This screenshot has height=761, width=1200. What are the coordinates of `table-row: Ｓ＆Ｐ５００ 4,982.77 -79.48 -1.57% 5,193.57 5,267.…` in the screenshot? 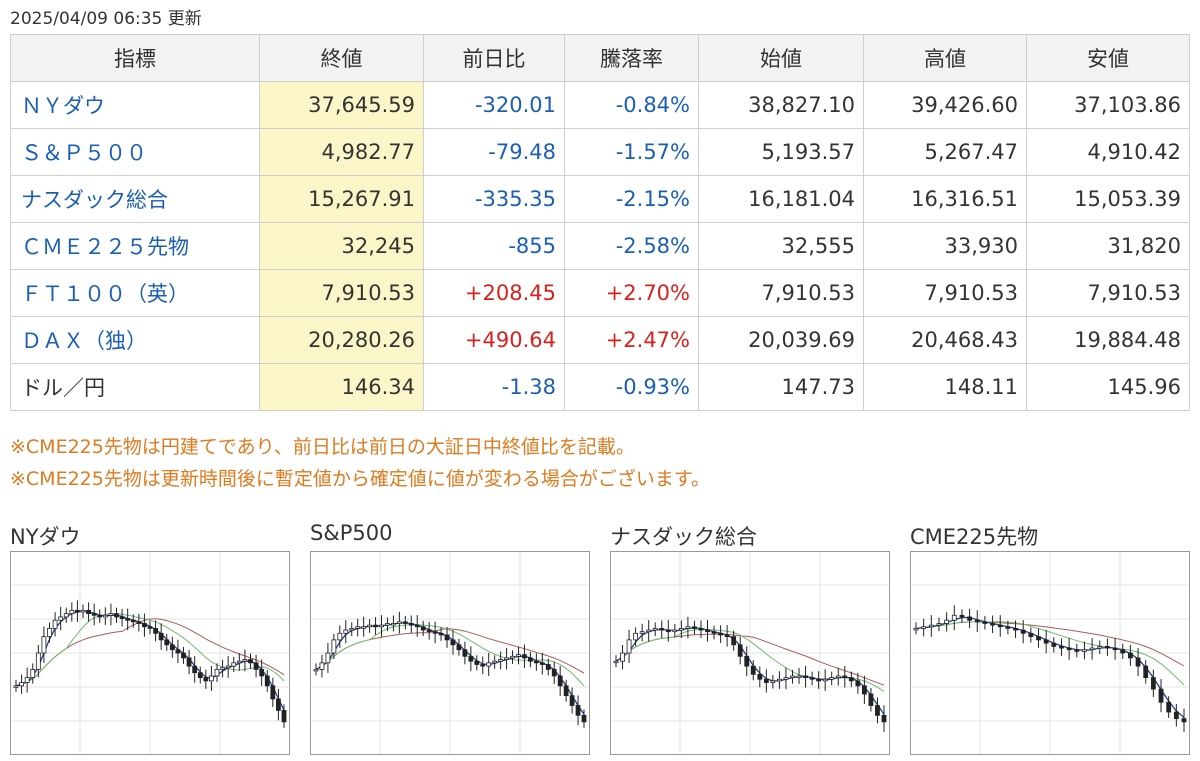 It's located at (600, 152).